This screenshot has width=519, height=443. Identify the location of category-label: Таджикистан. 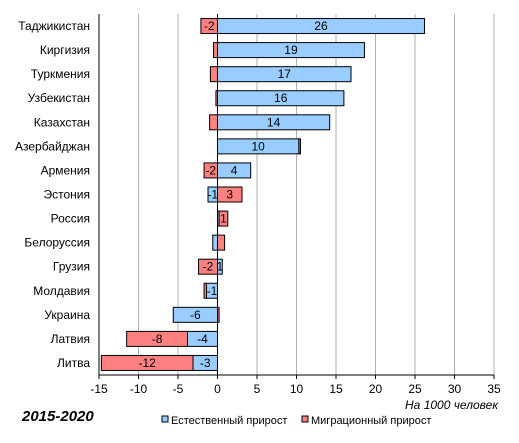
(54, 26).